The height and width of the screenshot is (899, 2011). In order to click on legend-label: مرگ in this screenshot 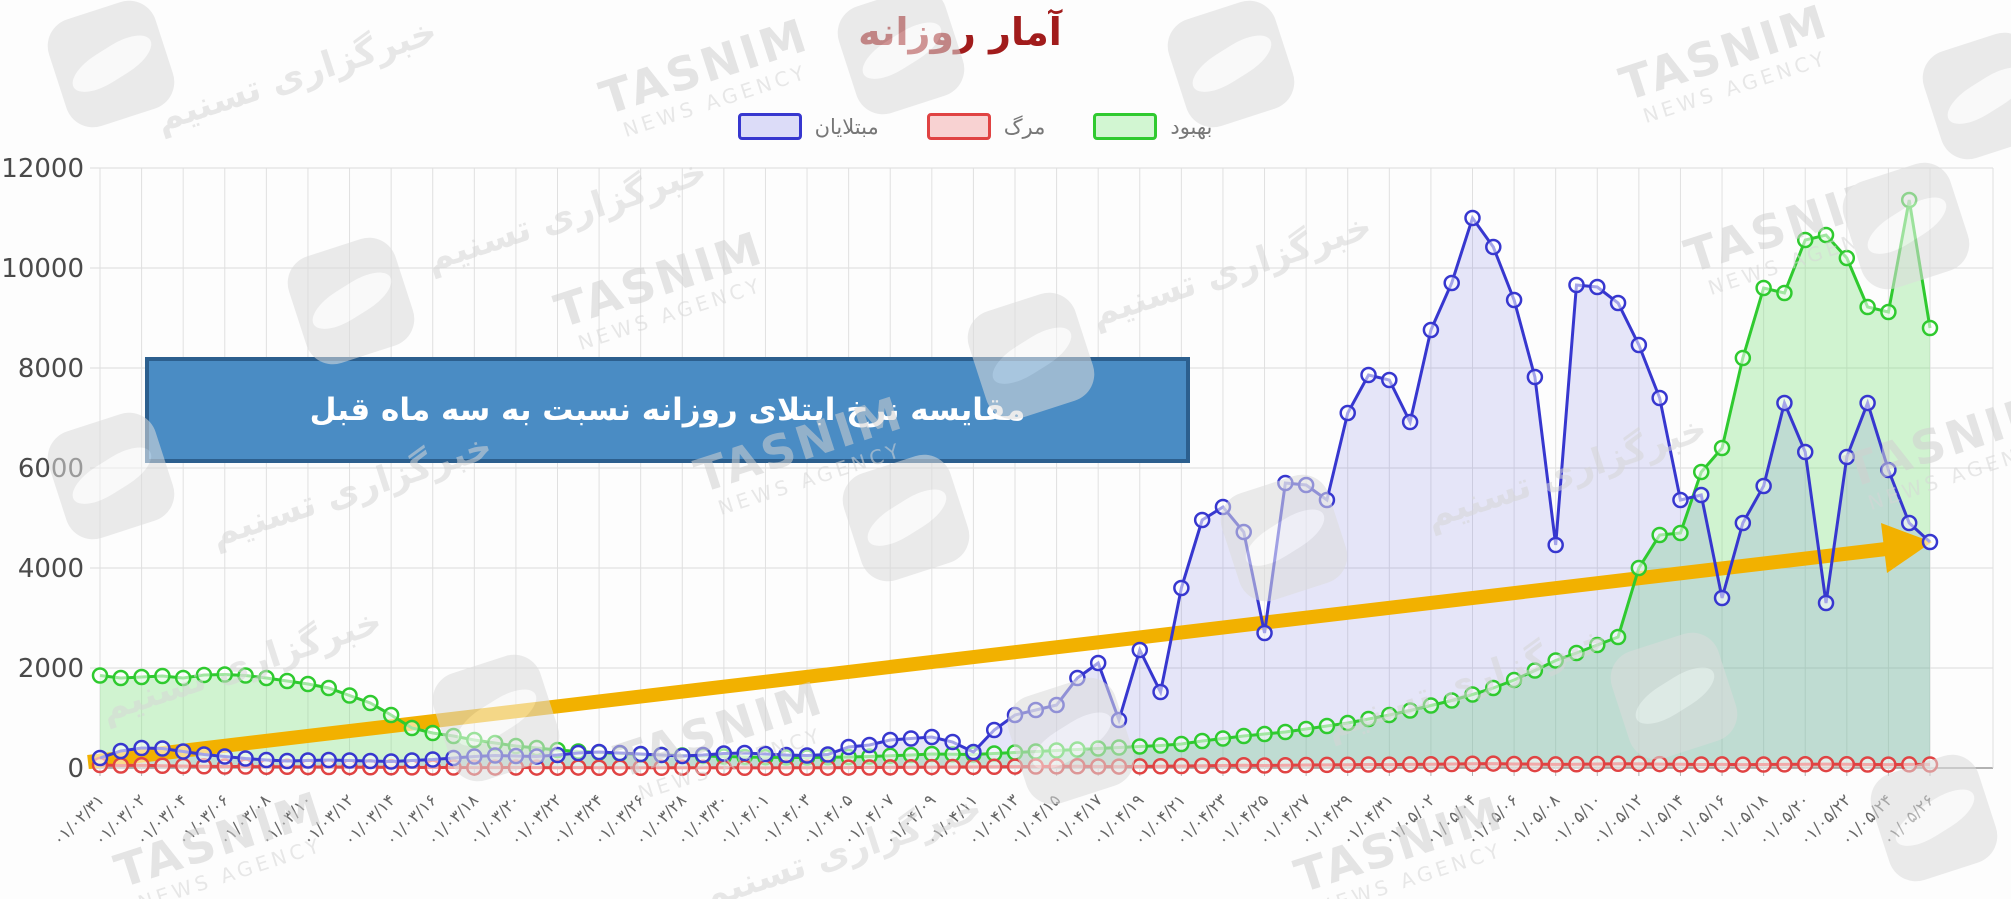, I will do `click(1024, 126)`.